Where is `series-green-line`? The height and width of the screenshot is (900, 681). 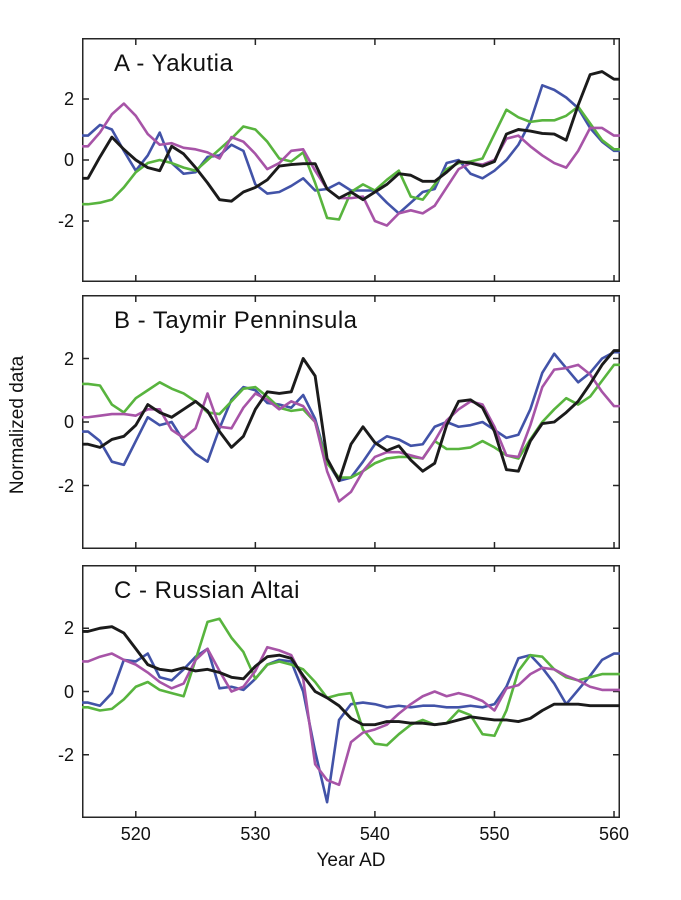
series-green-line is located at coordinates (351, 682).